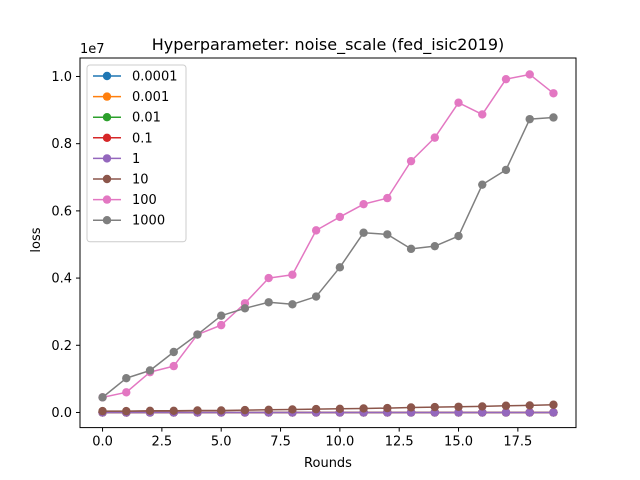 This screenshot has height=480, width=640. I want to click on legend-label: 0.0001, so click(155, 77).